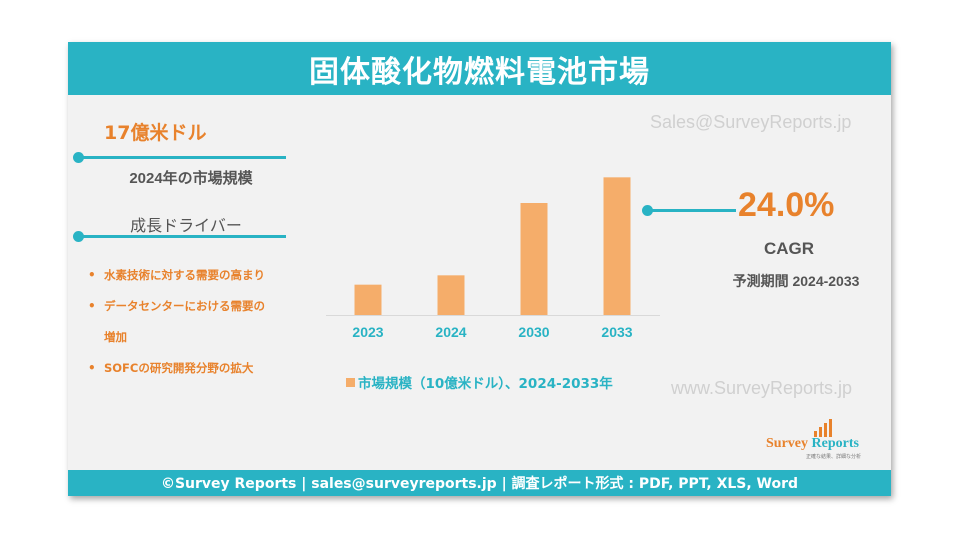  What do you see at coordinates (493, 258) in the screenshot?
I see `market-size-bar-chart: 2023 2024 2030 2033` at bounding box center [493, 258].